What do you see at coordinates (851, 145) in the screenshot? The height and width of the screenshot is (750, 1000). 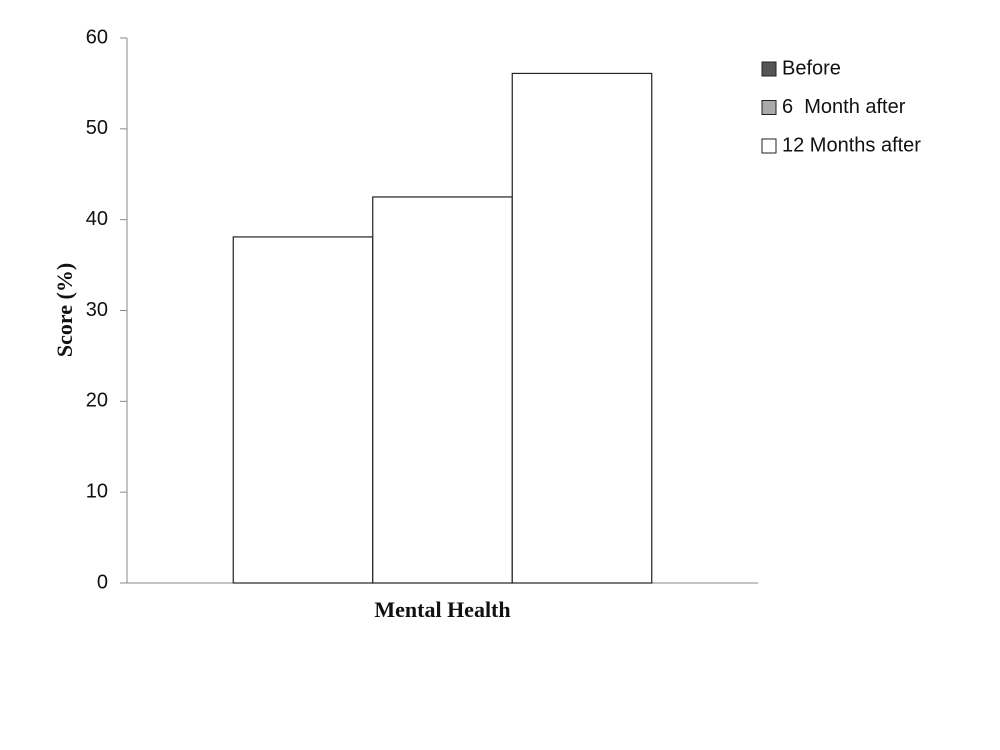 I see `legend-label: 12 Months after` at bounding box center [851, 145].